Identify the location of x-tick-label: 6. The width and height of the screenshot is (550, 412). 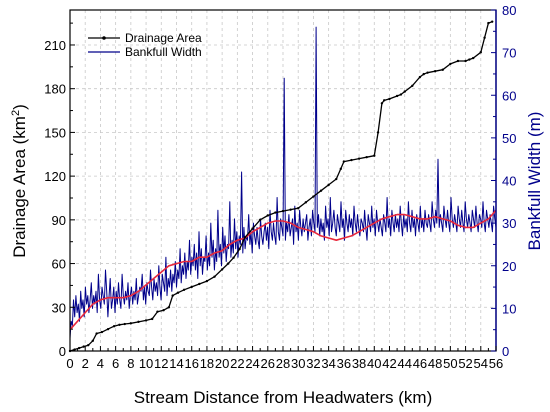
(115, 363).